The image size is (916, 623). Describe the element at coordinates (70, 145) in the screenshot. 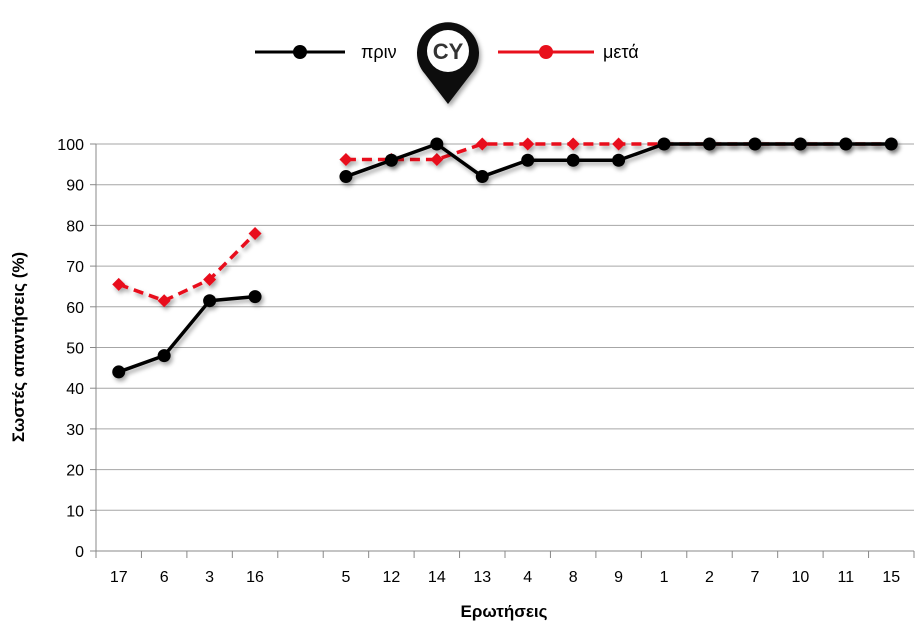

I see `y-tick-label: 100` at that location.